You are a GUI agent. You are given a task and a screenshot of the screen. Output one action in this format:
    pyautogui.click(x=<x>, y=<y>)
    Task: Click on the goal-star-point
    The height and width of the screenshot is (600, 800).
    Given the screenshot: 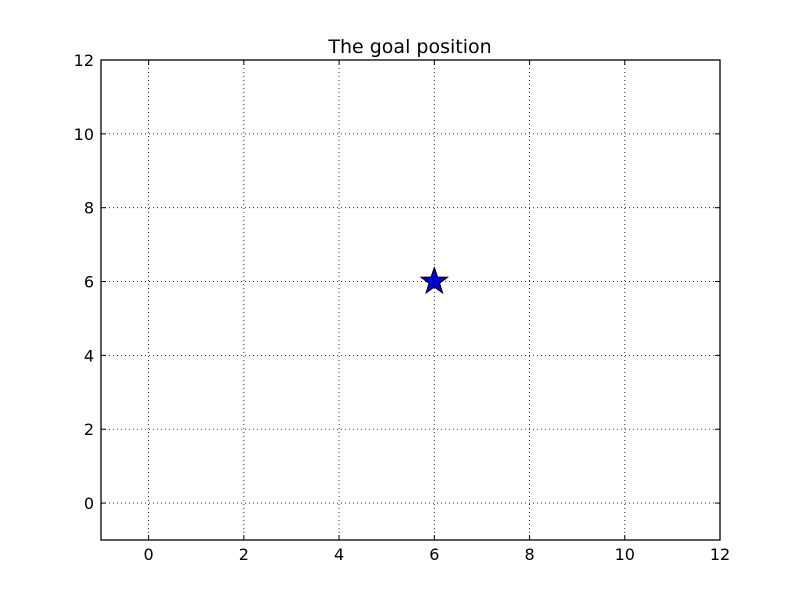 What is the action you would take?
    pyautogui.click(x=434, y=280)
    